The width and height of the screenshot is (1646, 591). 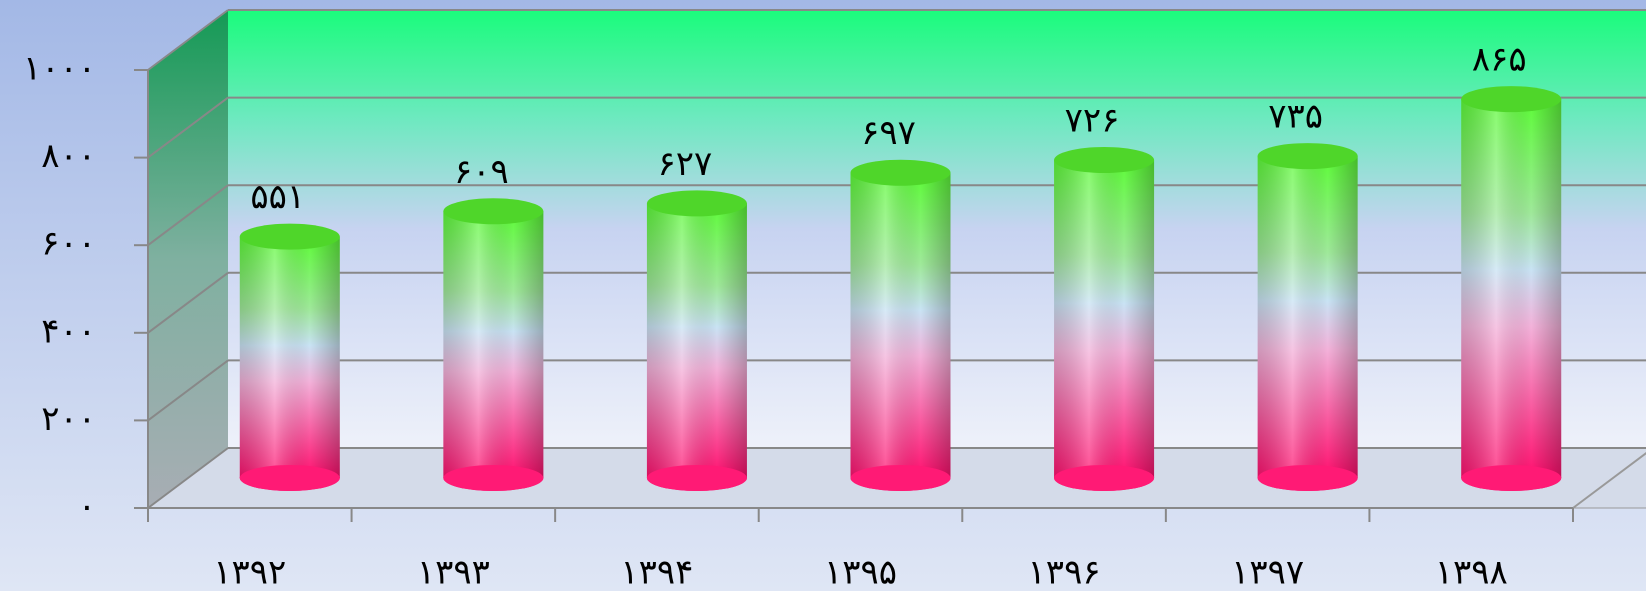 I want to click on x-tick-label: ۱۳۹۲, so click(x=249, y=572).